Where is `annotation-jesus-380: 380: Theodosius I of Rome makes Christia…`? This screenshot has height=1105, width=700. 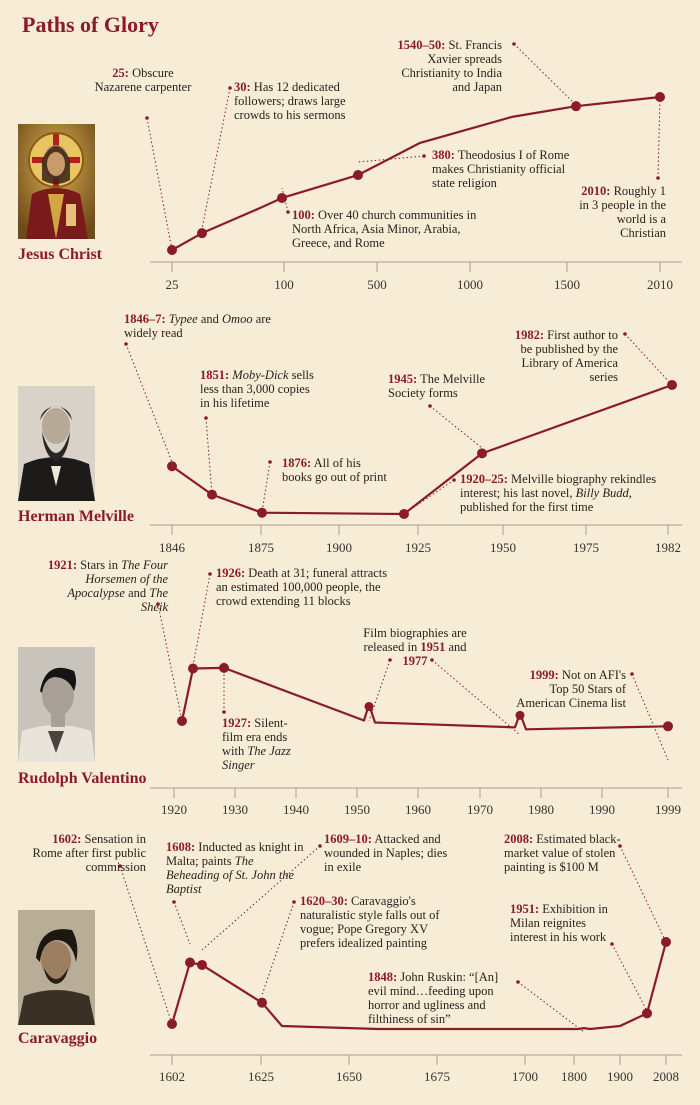
annotation-jesus-380: 380: Theodosius I of Rome makes Christia… is located at coordinates (501, 169).